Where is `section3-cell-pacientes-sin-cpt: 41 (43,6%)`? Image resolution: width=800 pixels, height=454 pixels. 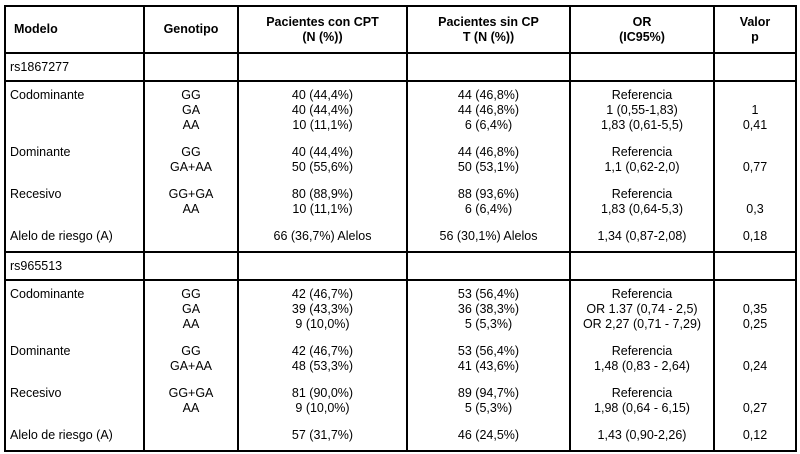
section3-cell-pacientes-sin-cpt: 41 (43,6%) is located at coordinates (488, 366).